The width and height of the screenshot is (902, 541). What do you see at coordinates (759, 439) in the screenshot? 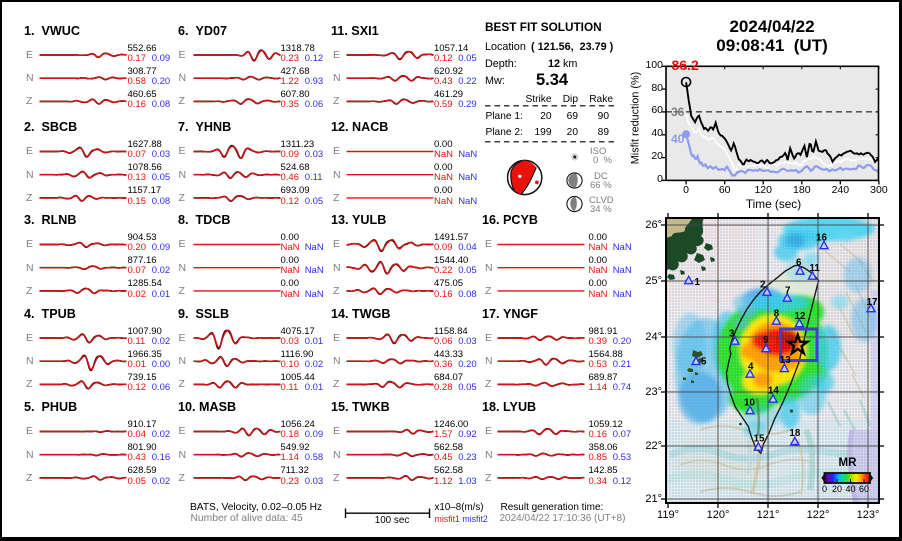
I see `svg-text: 15` at bounding box center [759, 439].